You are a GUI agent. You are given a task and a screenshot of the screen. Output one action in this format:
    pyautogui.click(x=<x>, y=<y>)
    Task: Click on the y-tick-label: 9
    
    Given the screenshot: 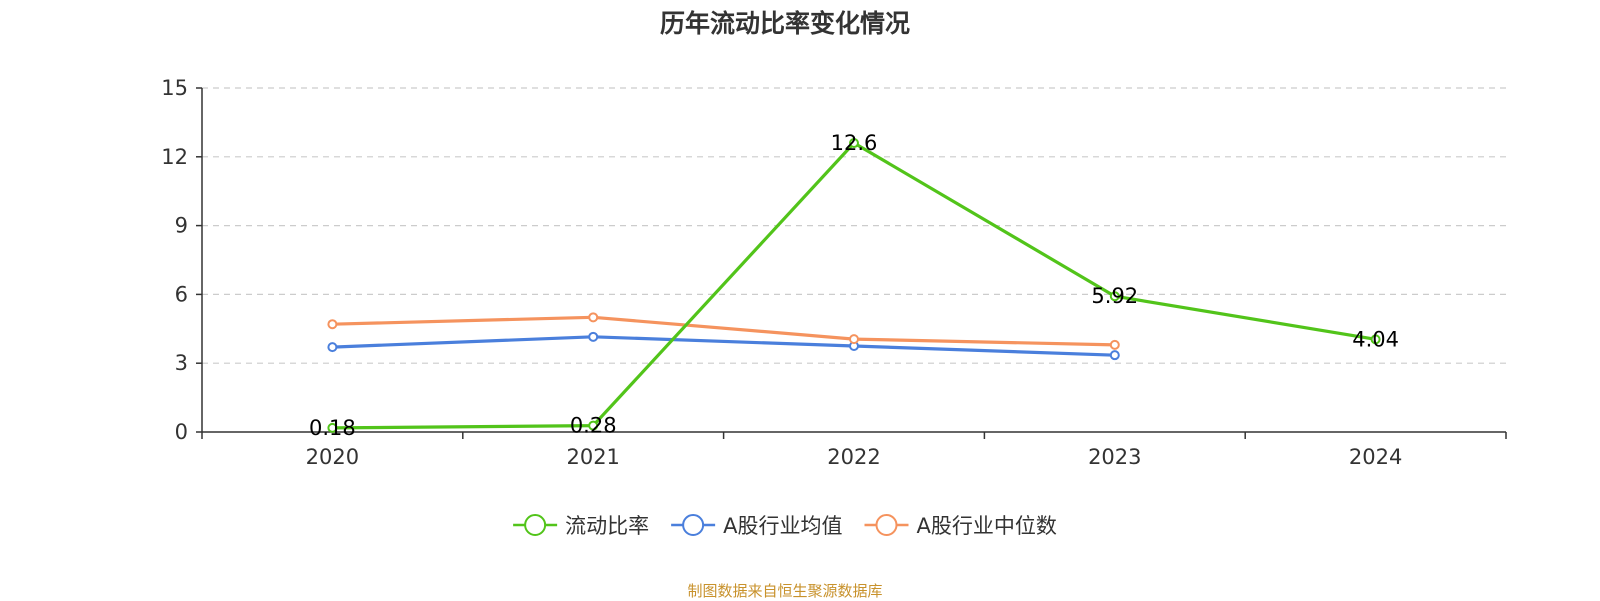 What is the action you would take?
    pyautogui.click(x=181, y=226)
    